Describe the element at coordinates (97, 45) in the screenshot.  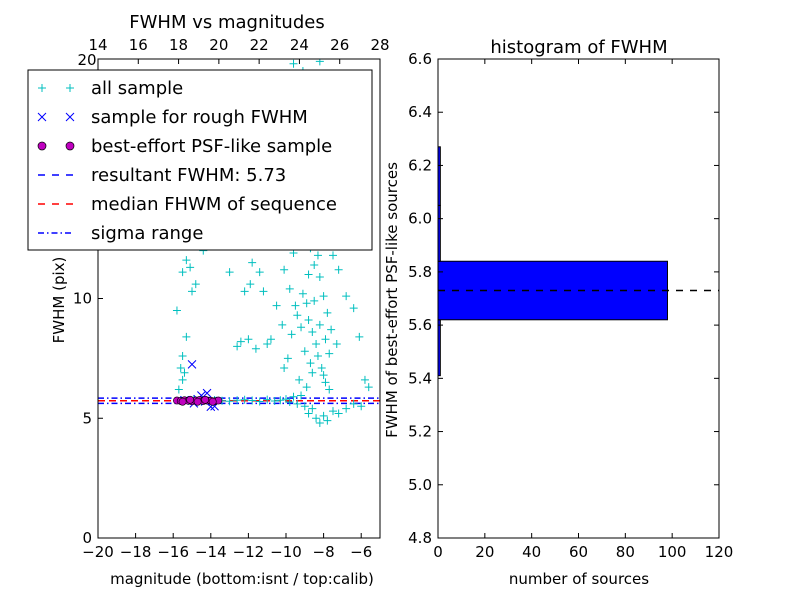
I see `scatter-top-tick-label: 14` at that location.